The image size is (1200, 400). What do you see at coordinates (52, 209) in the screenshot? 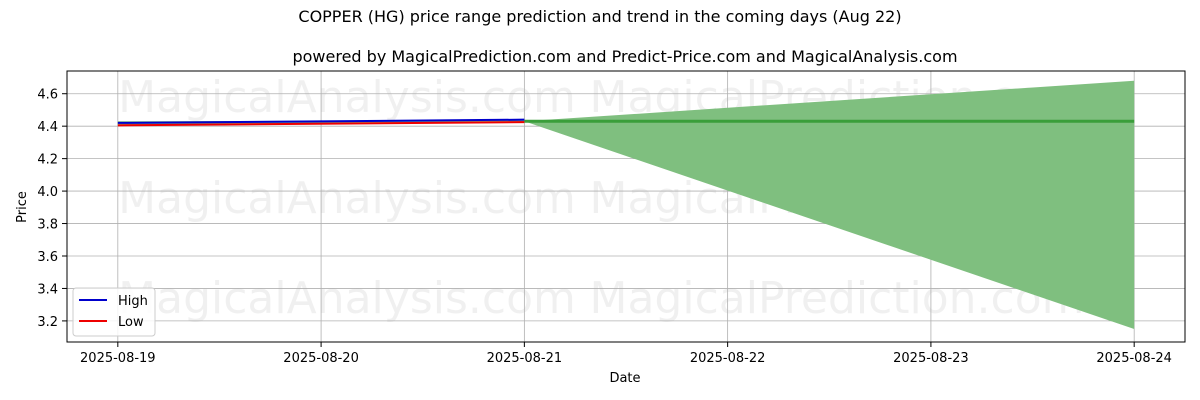
I see `y-axis-ticks: 3.2 3.4 3.6 3.8 4.0 4.2 4.4 4.6` at bounding box center [52, 209].